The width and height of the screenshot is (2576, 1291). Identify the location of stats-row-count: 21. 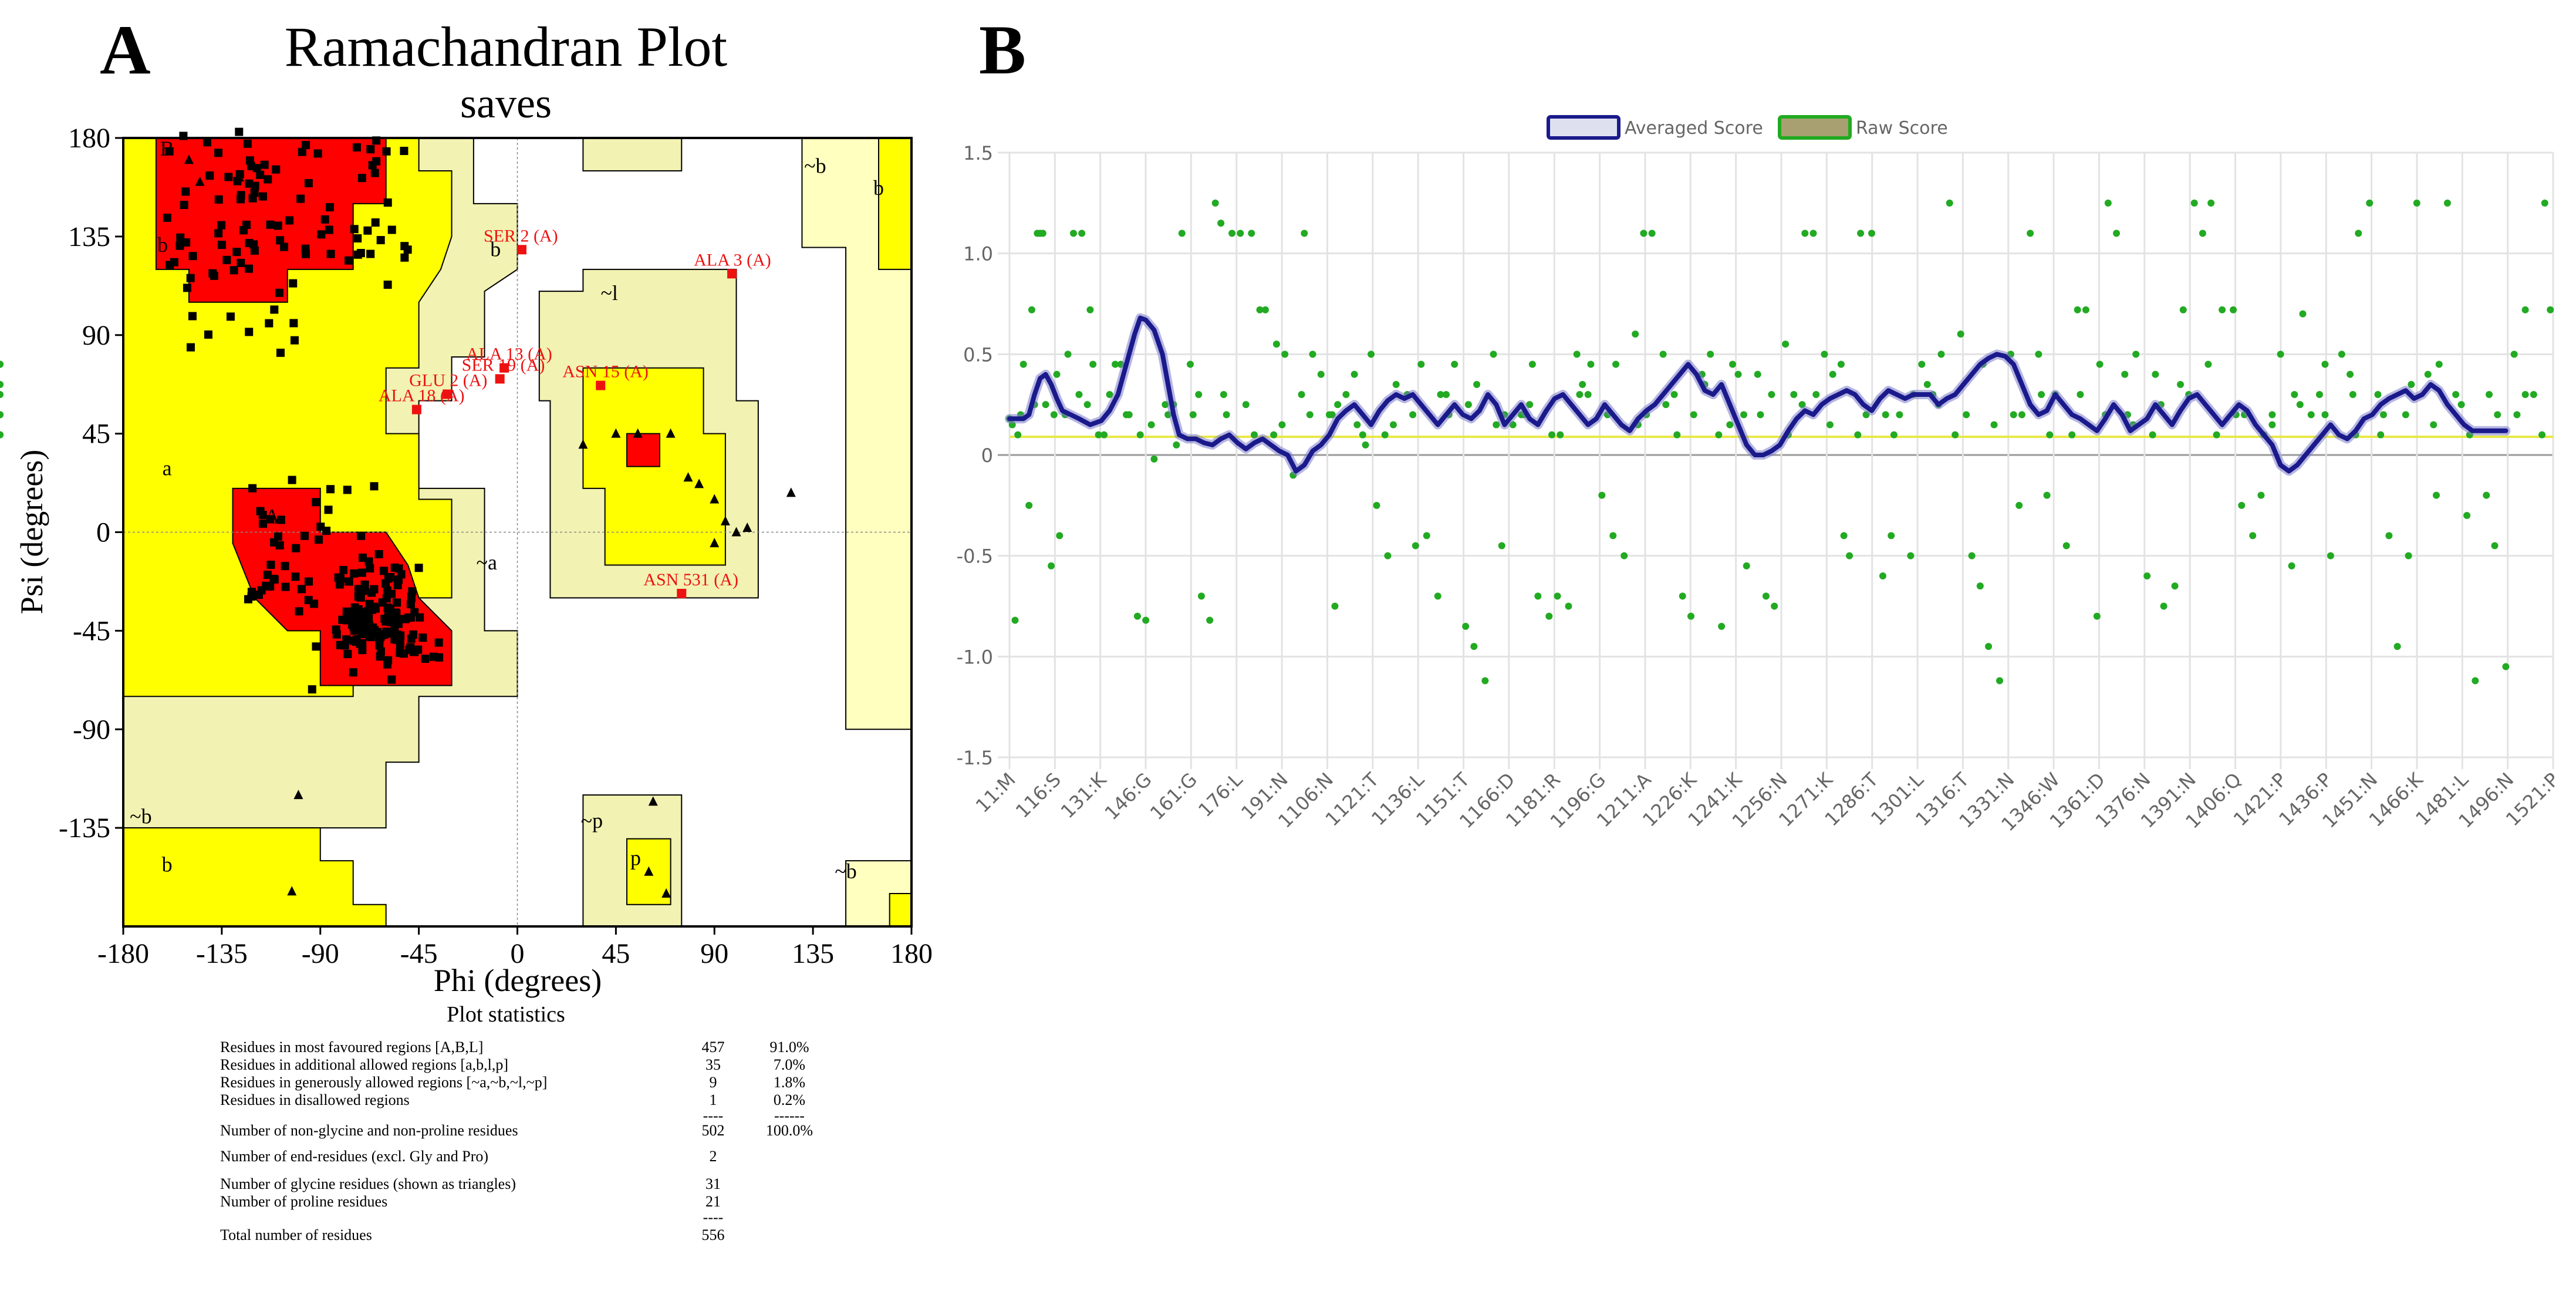
(713, 1201).